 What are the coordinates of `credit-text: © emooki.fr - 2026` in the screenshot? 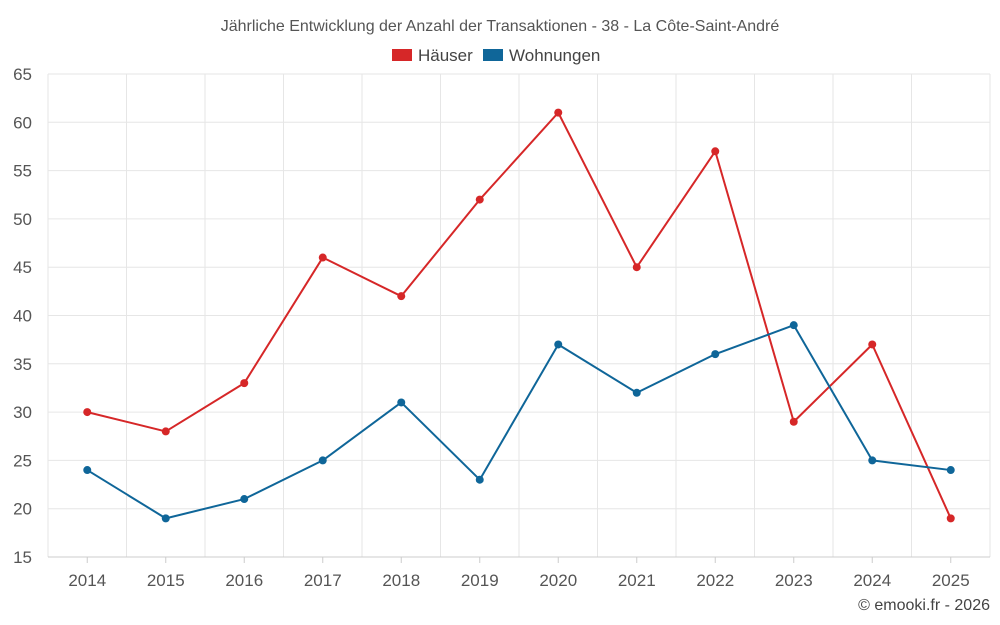 It's located at (924, 605).